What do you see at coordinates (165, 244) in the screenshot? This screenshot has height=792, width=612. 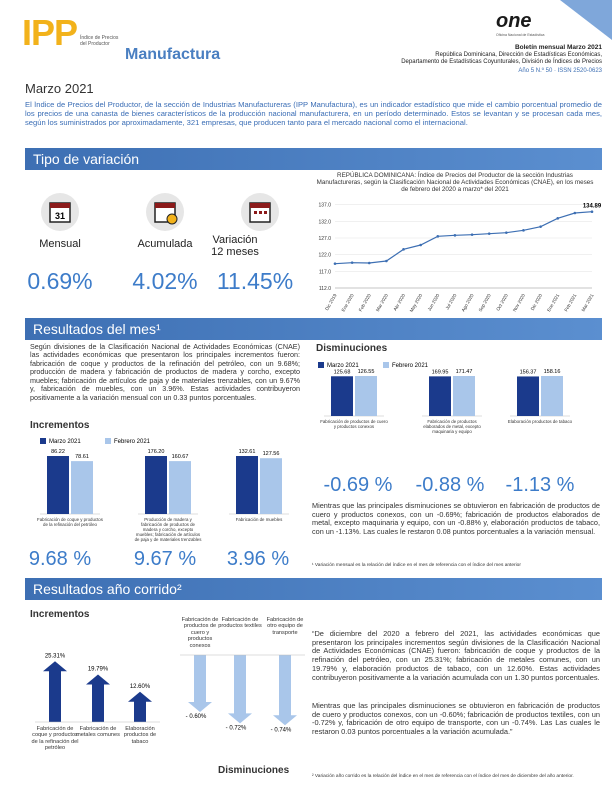 I see `variation-label: Acumulada` at bounding box center [165, 244].